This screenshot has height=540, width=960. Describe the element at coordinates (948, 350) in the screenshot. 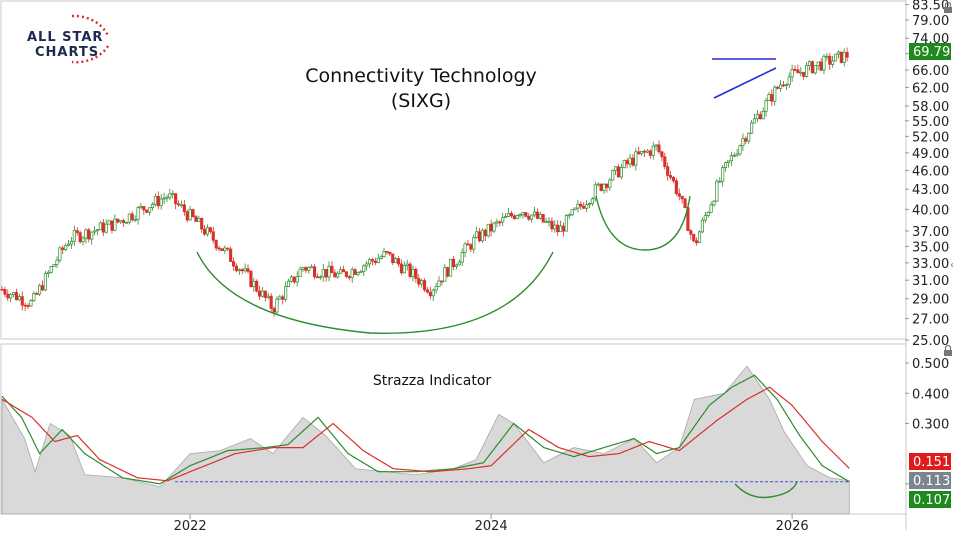

I see `indicator-lock-icon` at that location.